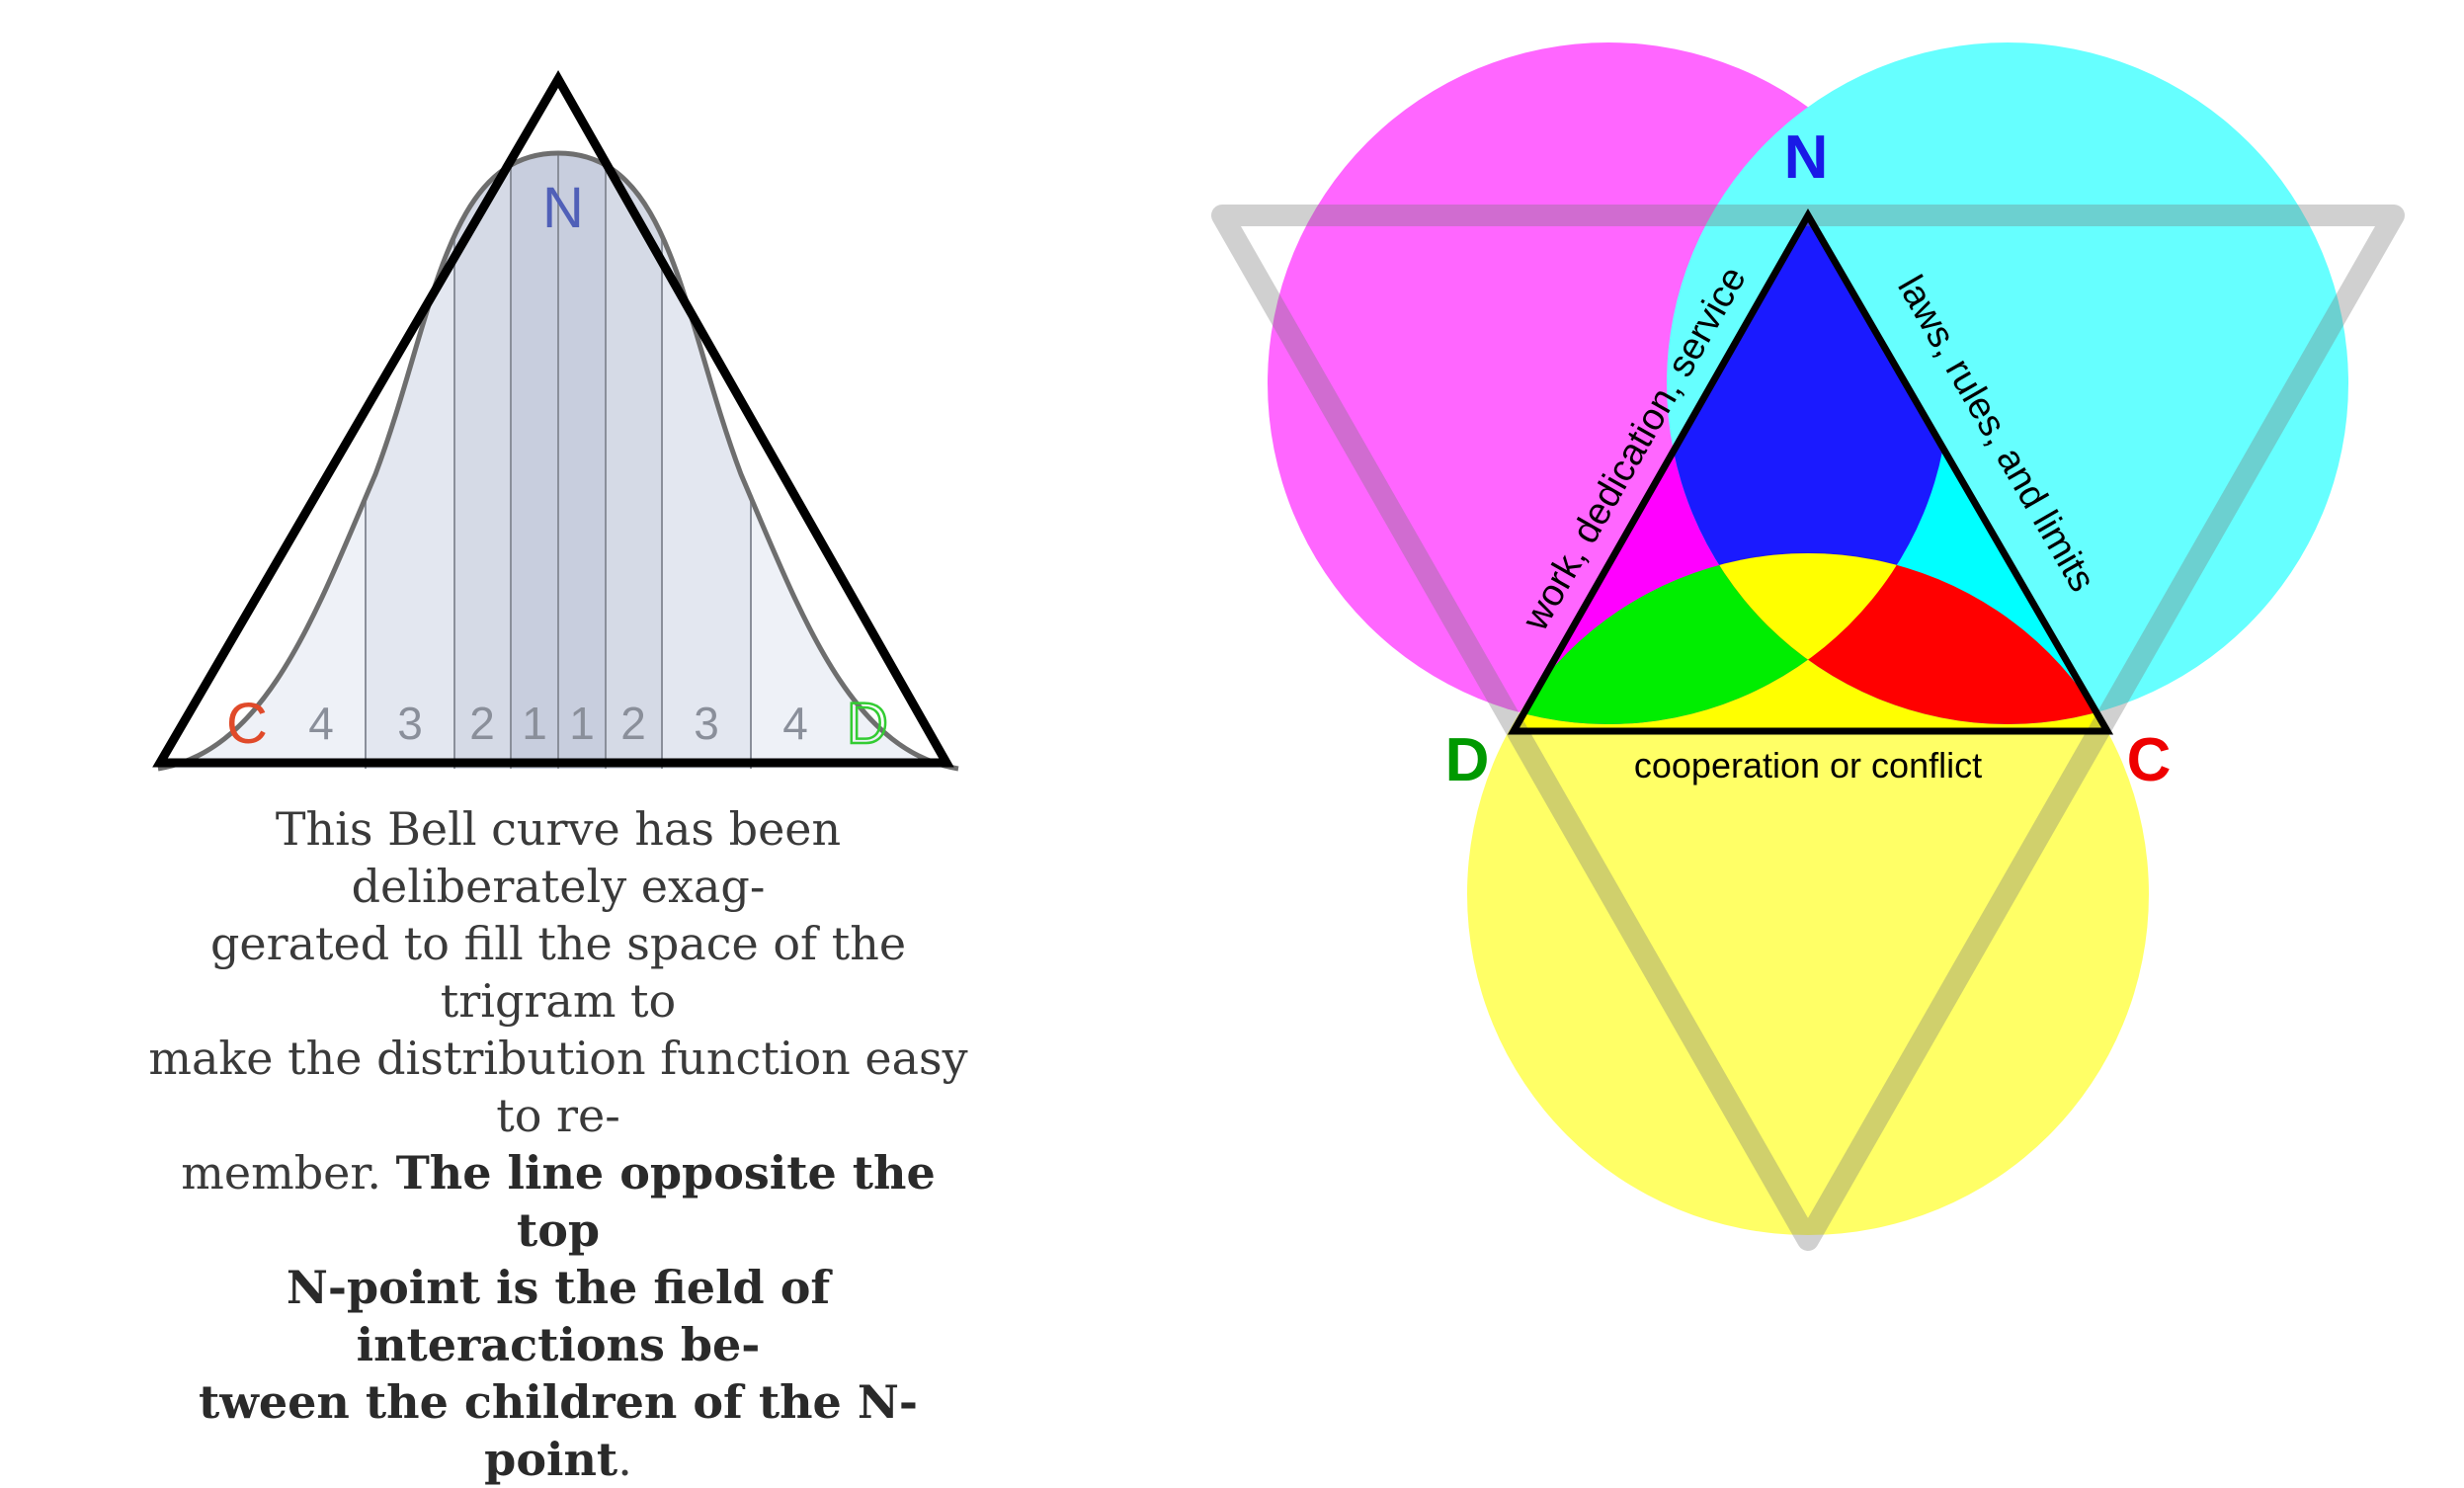 The width and height of the screenshot is (2464, 1488). What do you see at coordinates (1810, 471) in the screenshot?
I see `inner-triangle` at bounding box center [1810, 471].